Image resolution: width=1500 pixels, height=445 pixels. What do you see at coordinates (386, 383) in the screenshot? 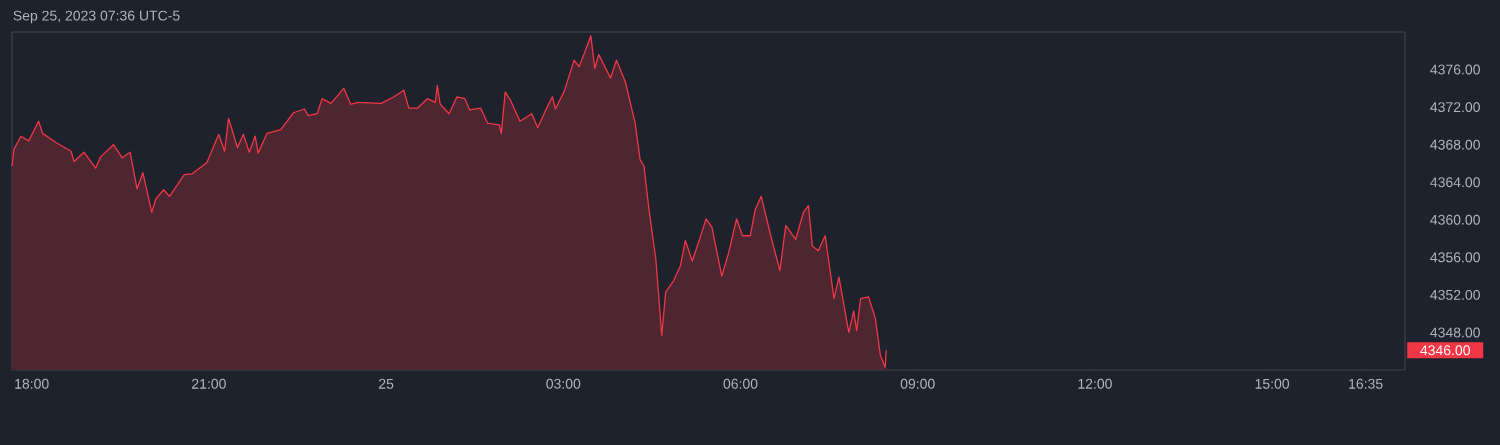
I see `x-tick-label: 25` at bounding box center [386, 383].